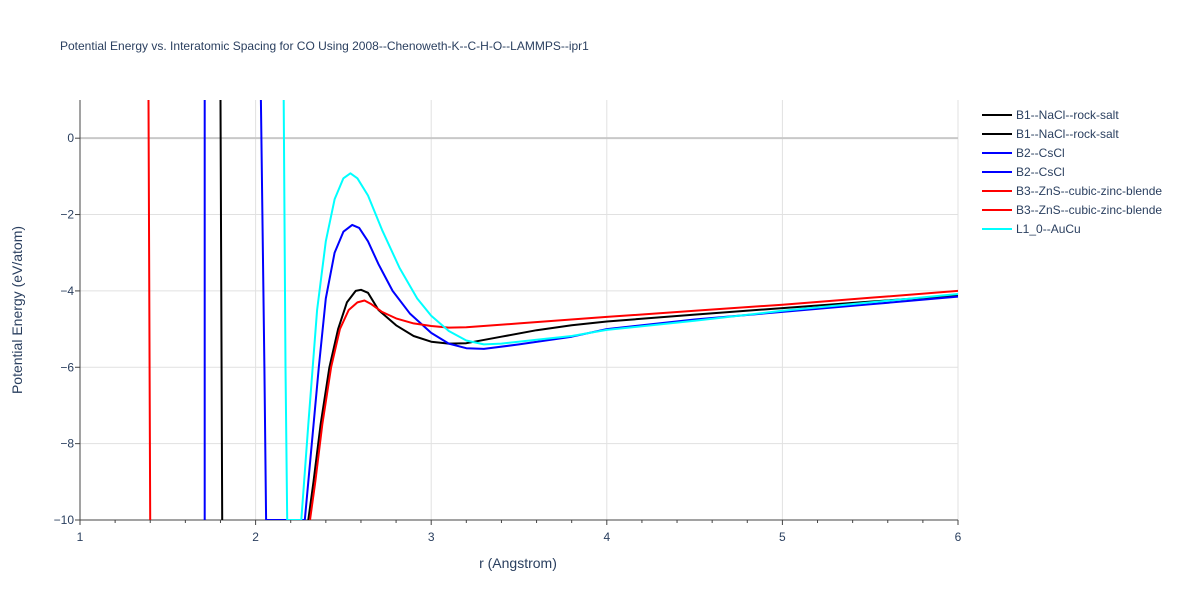  What do you see at coordinates (67, 291) in the screenshot?
I see `y-tick-label: −4` at bounding box center [67, 291].